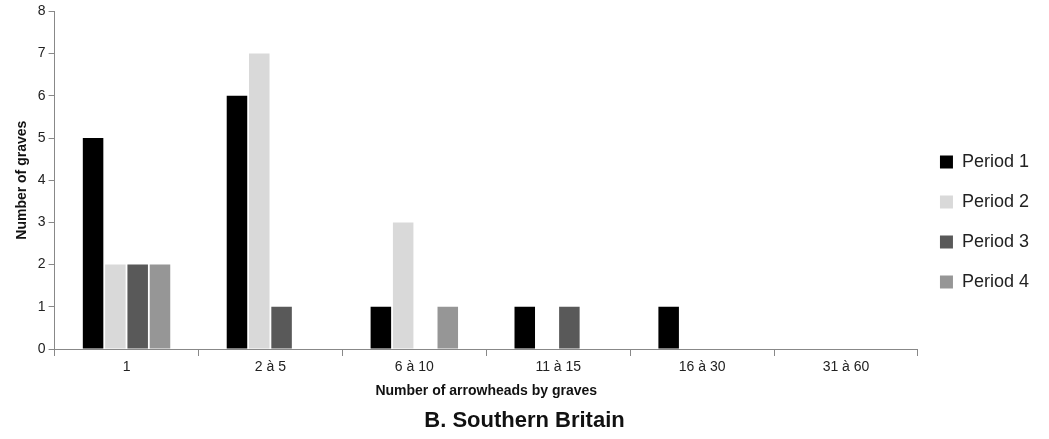  What do you see at coordinates (702, 366) in the screenshot?
I see `x-tick-label: 16 à 30` at bounding box center [702, 366].